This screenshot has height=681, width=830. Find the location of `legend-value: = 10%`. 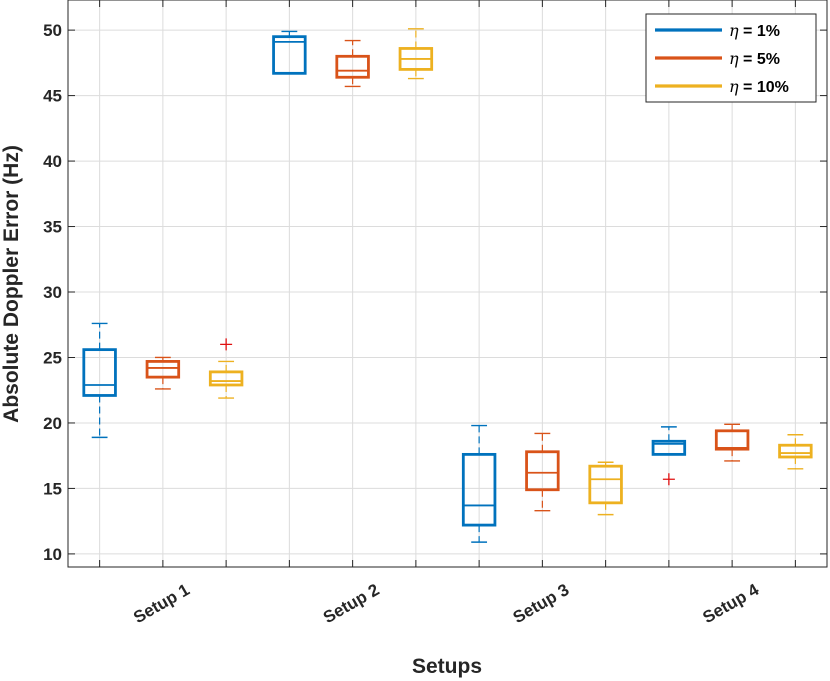

legend-value: = 10% is located at coordinates (764, 87).